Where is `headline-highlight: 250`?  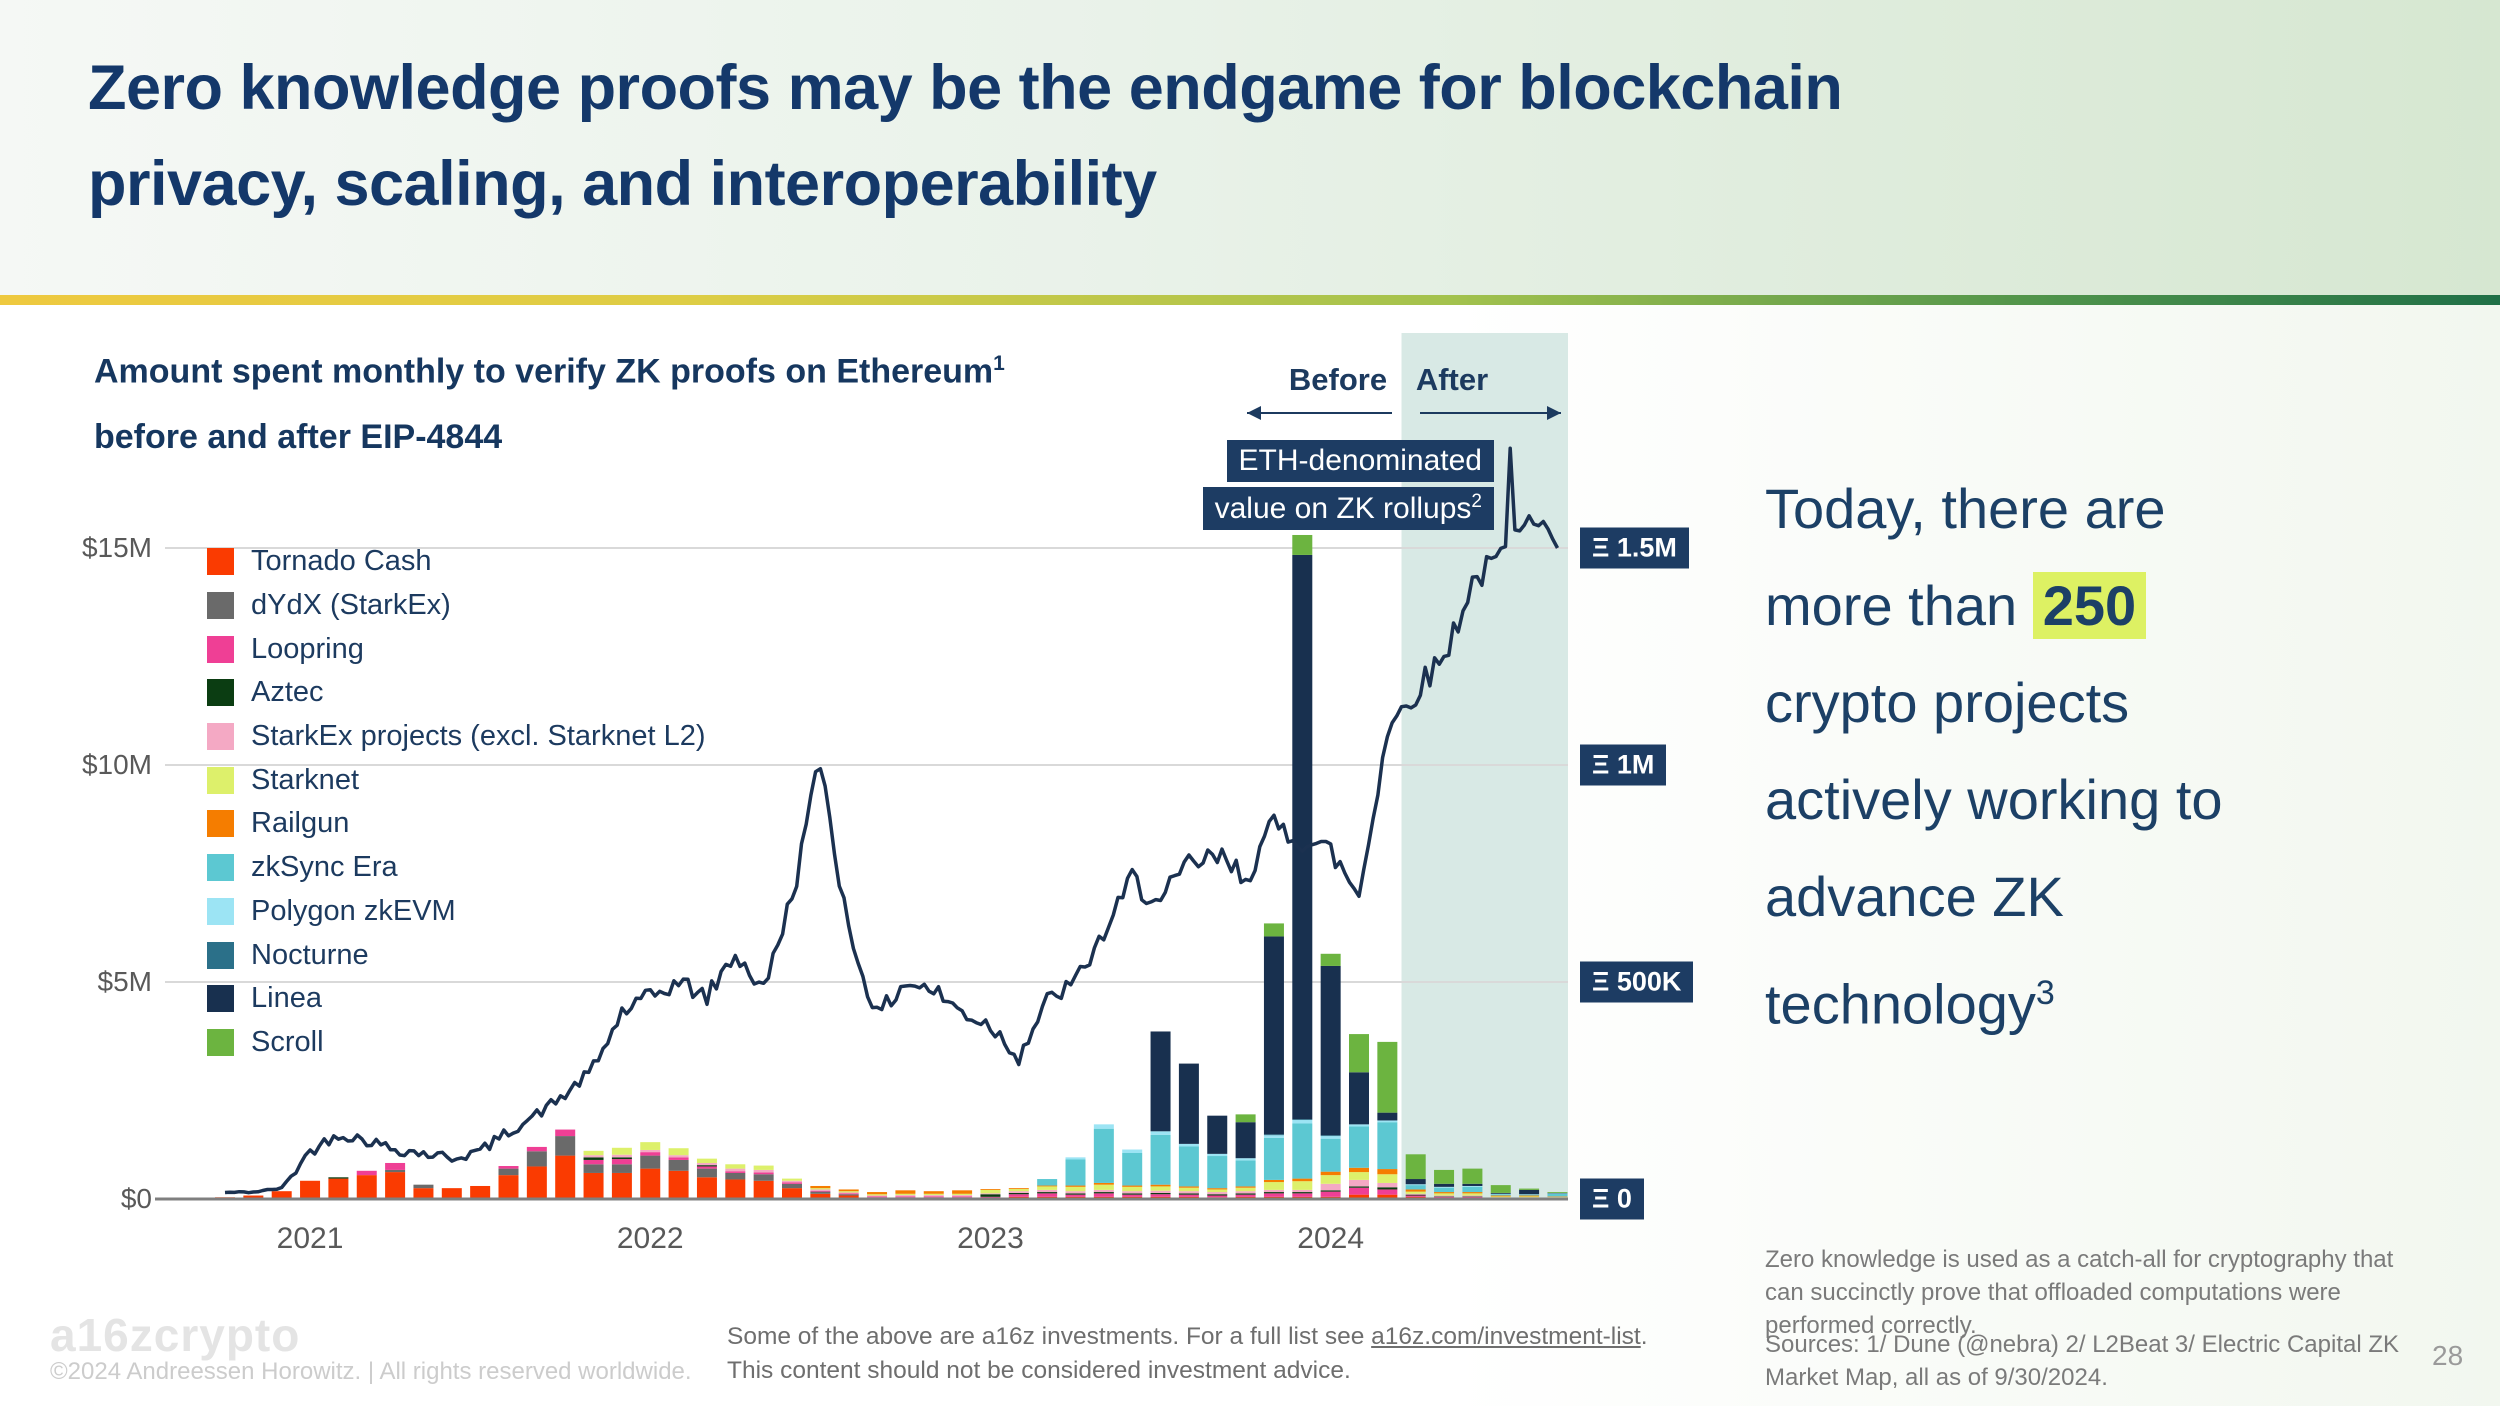
headline-highlight: 250 is located at coordinates (2089, 605).